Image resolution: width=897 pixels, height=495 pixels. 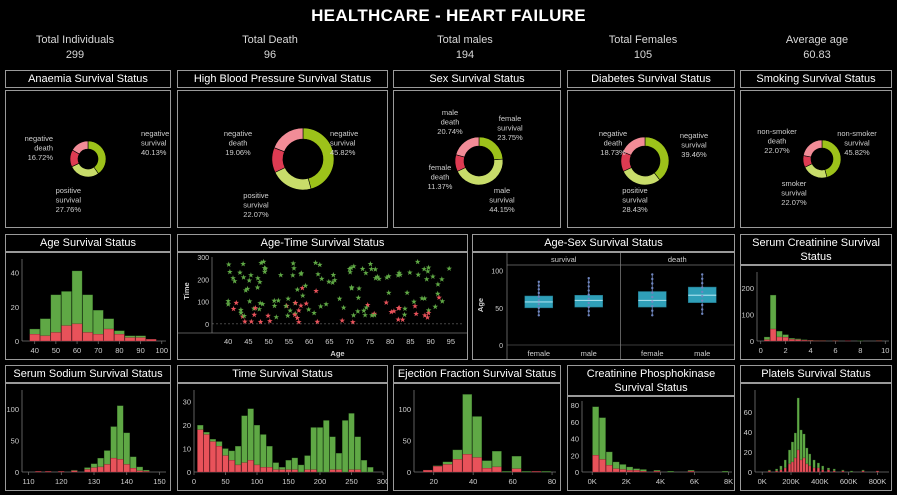 What do you see at coordinates (130, 336) in the screenshot?
I see `age-bar-survival` at bounding box center [130, 336].